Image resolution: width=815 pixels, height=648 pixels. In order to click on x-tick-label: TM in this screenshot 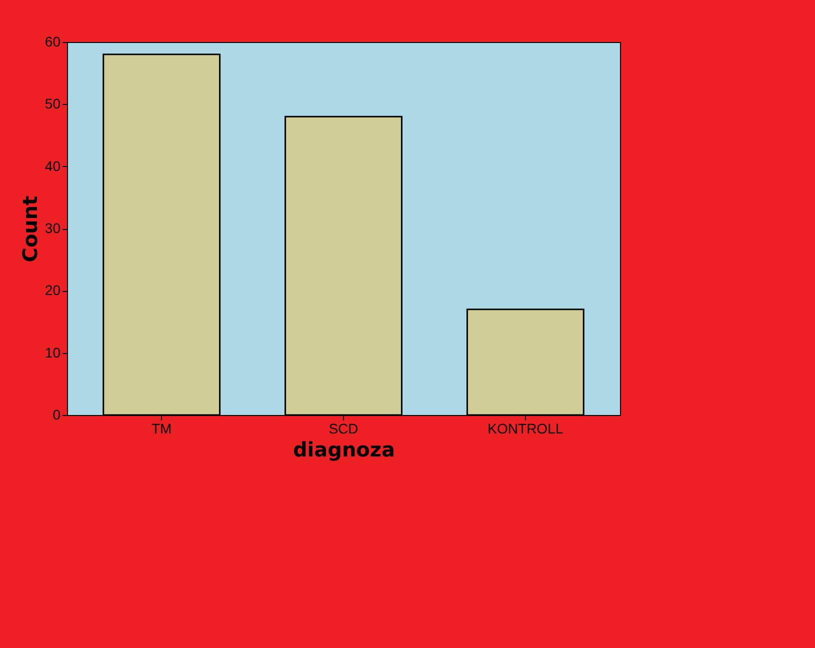, I will do `click(161, 428)`.